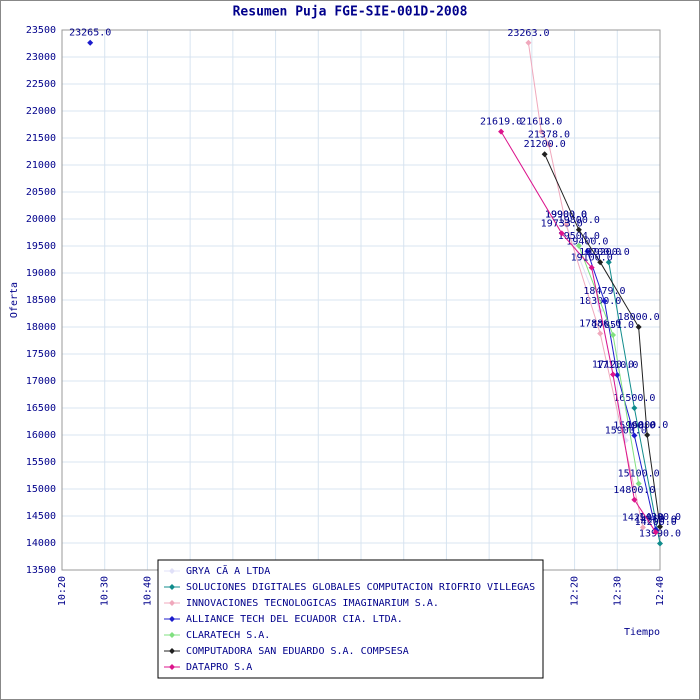  What do you see at coordinates (41, 327) in the screenshot?
I see `y-tick-label: 18000` at bounding box center [41, 327].